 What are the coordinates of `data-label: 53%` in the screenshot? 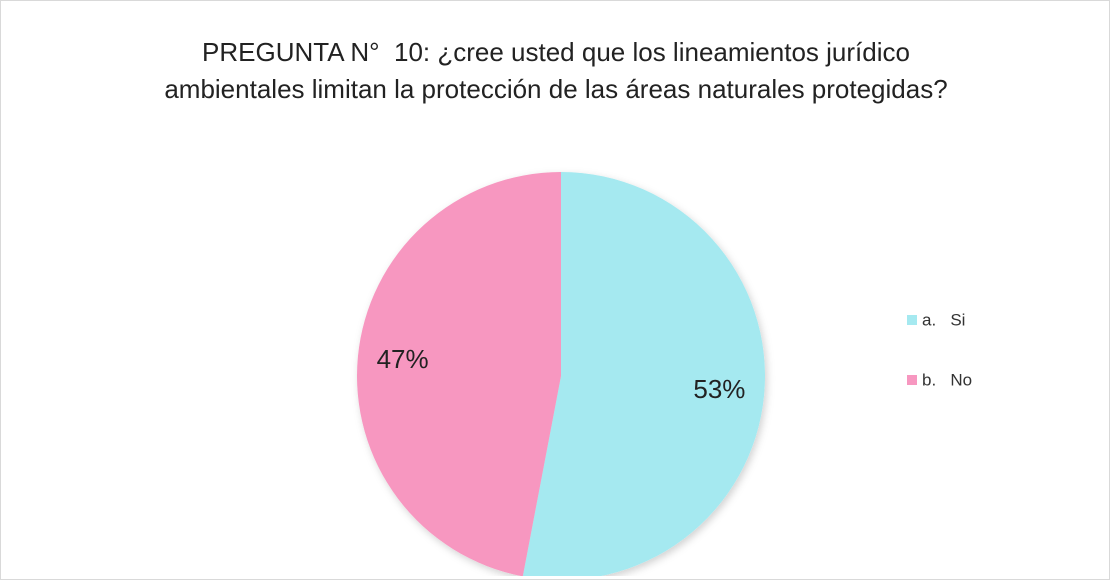 It's located at (719, 389).